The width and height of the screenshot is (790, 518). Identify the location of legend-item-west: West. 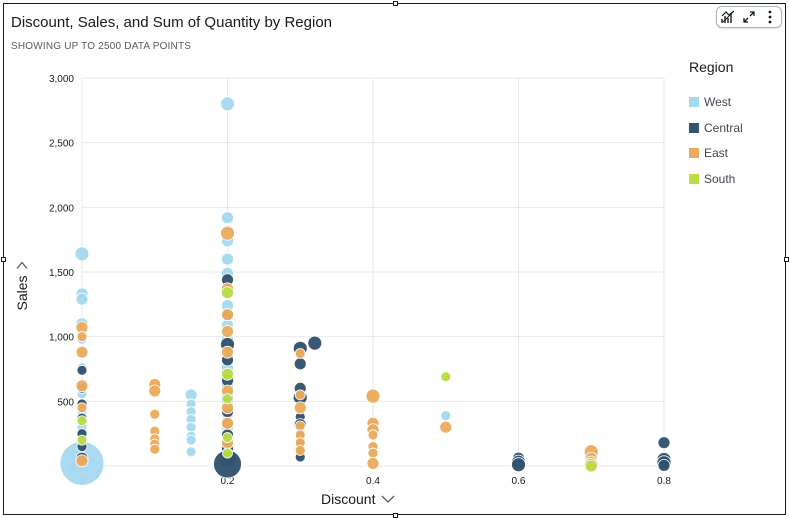
(710, 102).